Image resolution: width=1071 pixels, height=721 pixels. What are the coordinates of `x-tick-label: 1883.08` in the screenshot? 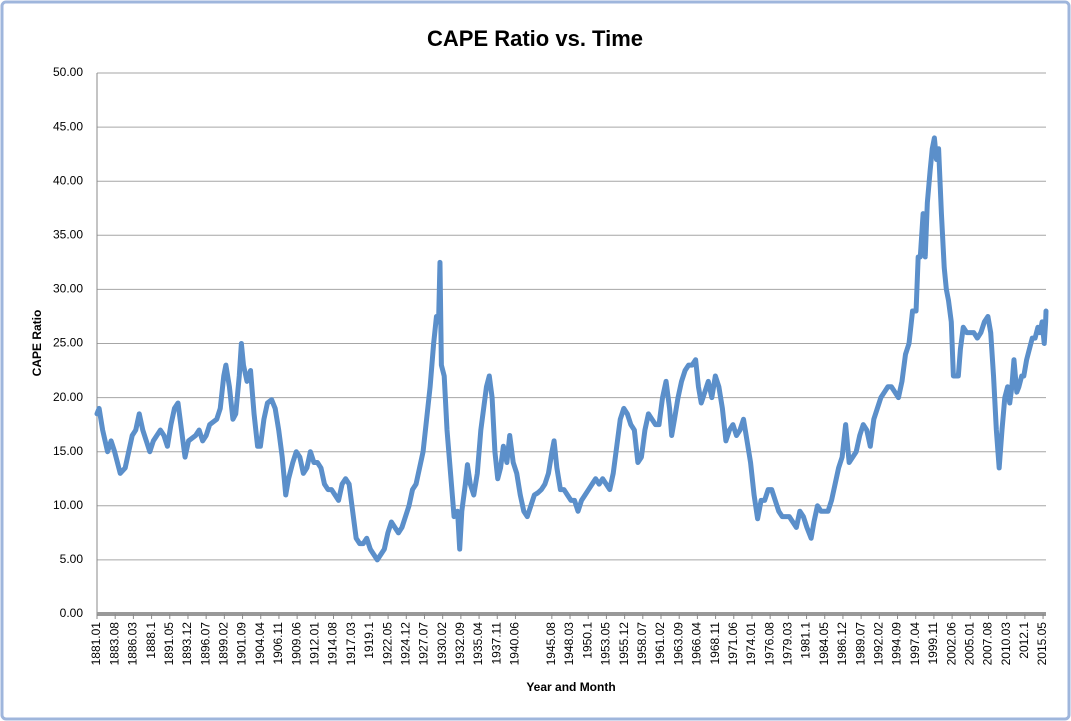 It's located at (114, 644).